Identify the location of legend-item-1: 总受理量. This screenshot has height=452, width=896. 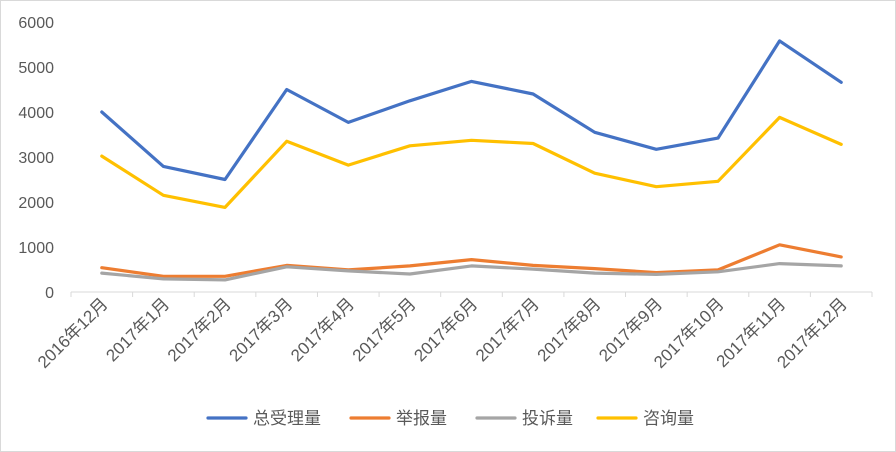
(263, 418).